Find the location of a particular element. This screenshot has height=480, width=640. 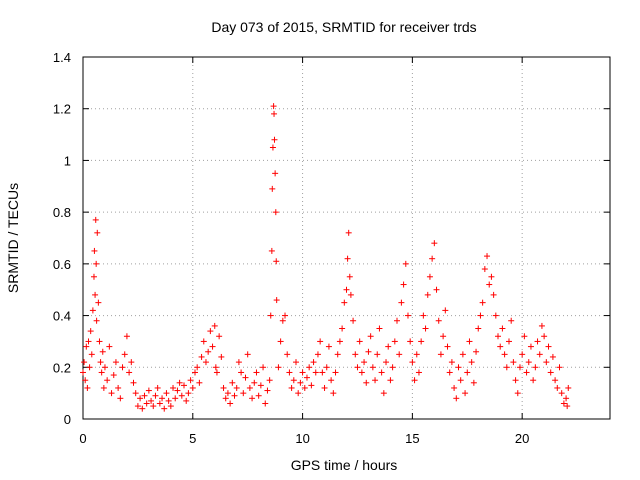

x-tick-label: 20 is located at coordinates (522, 438).